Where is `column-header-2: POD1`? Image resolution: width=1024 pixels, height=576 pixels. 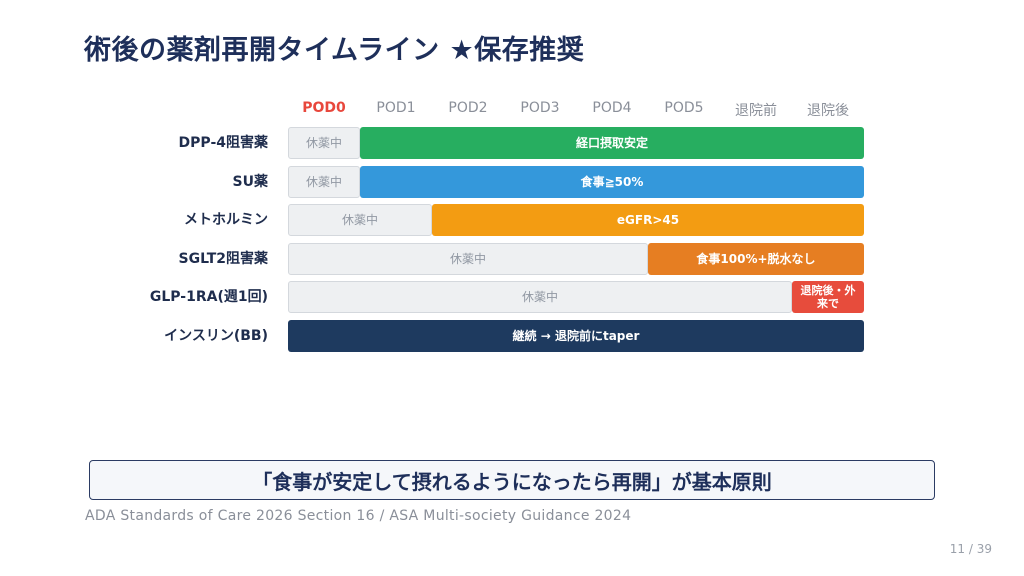 column-header-2: POD1 is located at coordinates (396, 108).